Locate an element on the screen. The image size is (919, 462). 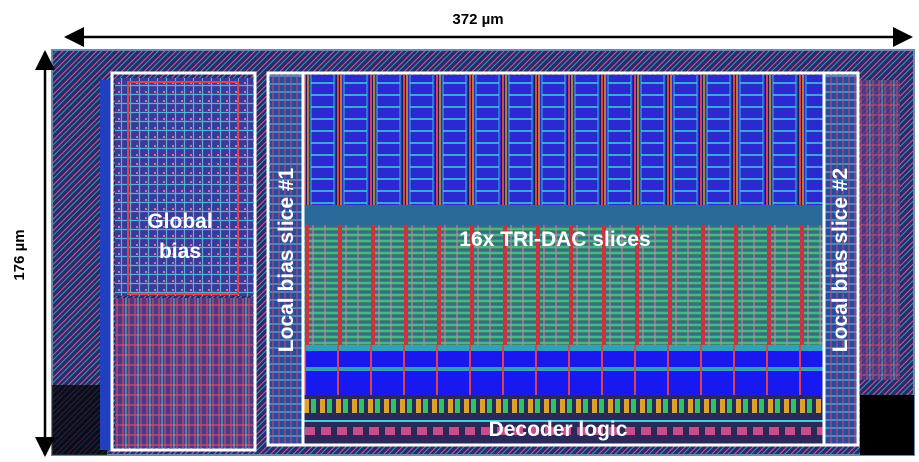
global-bias-frame is located at coordinates (183, 188).